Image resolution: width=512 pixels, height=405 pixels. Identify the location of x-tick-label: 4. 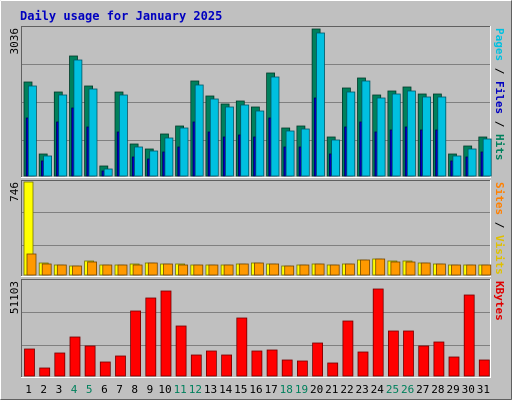
(74, 389).